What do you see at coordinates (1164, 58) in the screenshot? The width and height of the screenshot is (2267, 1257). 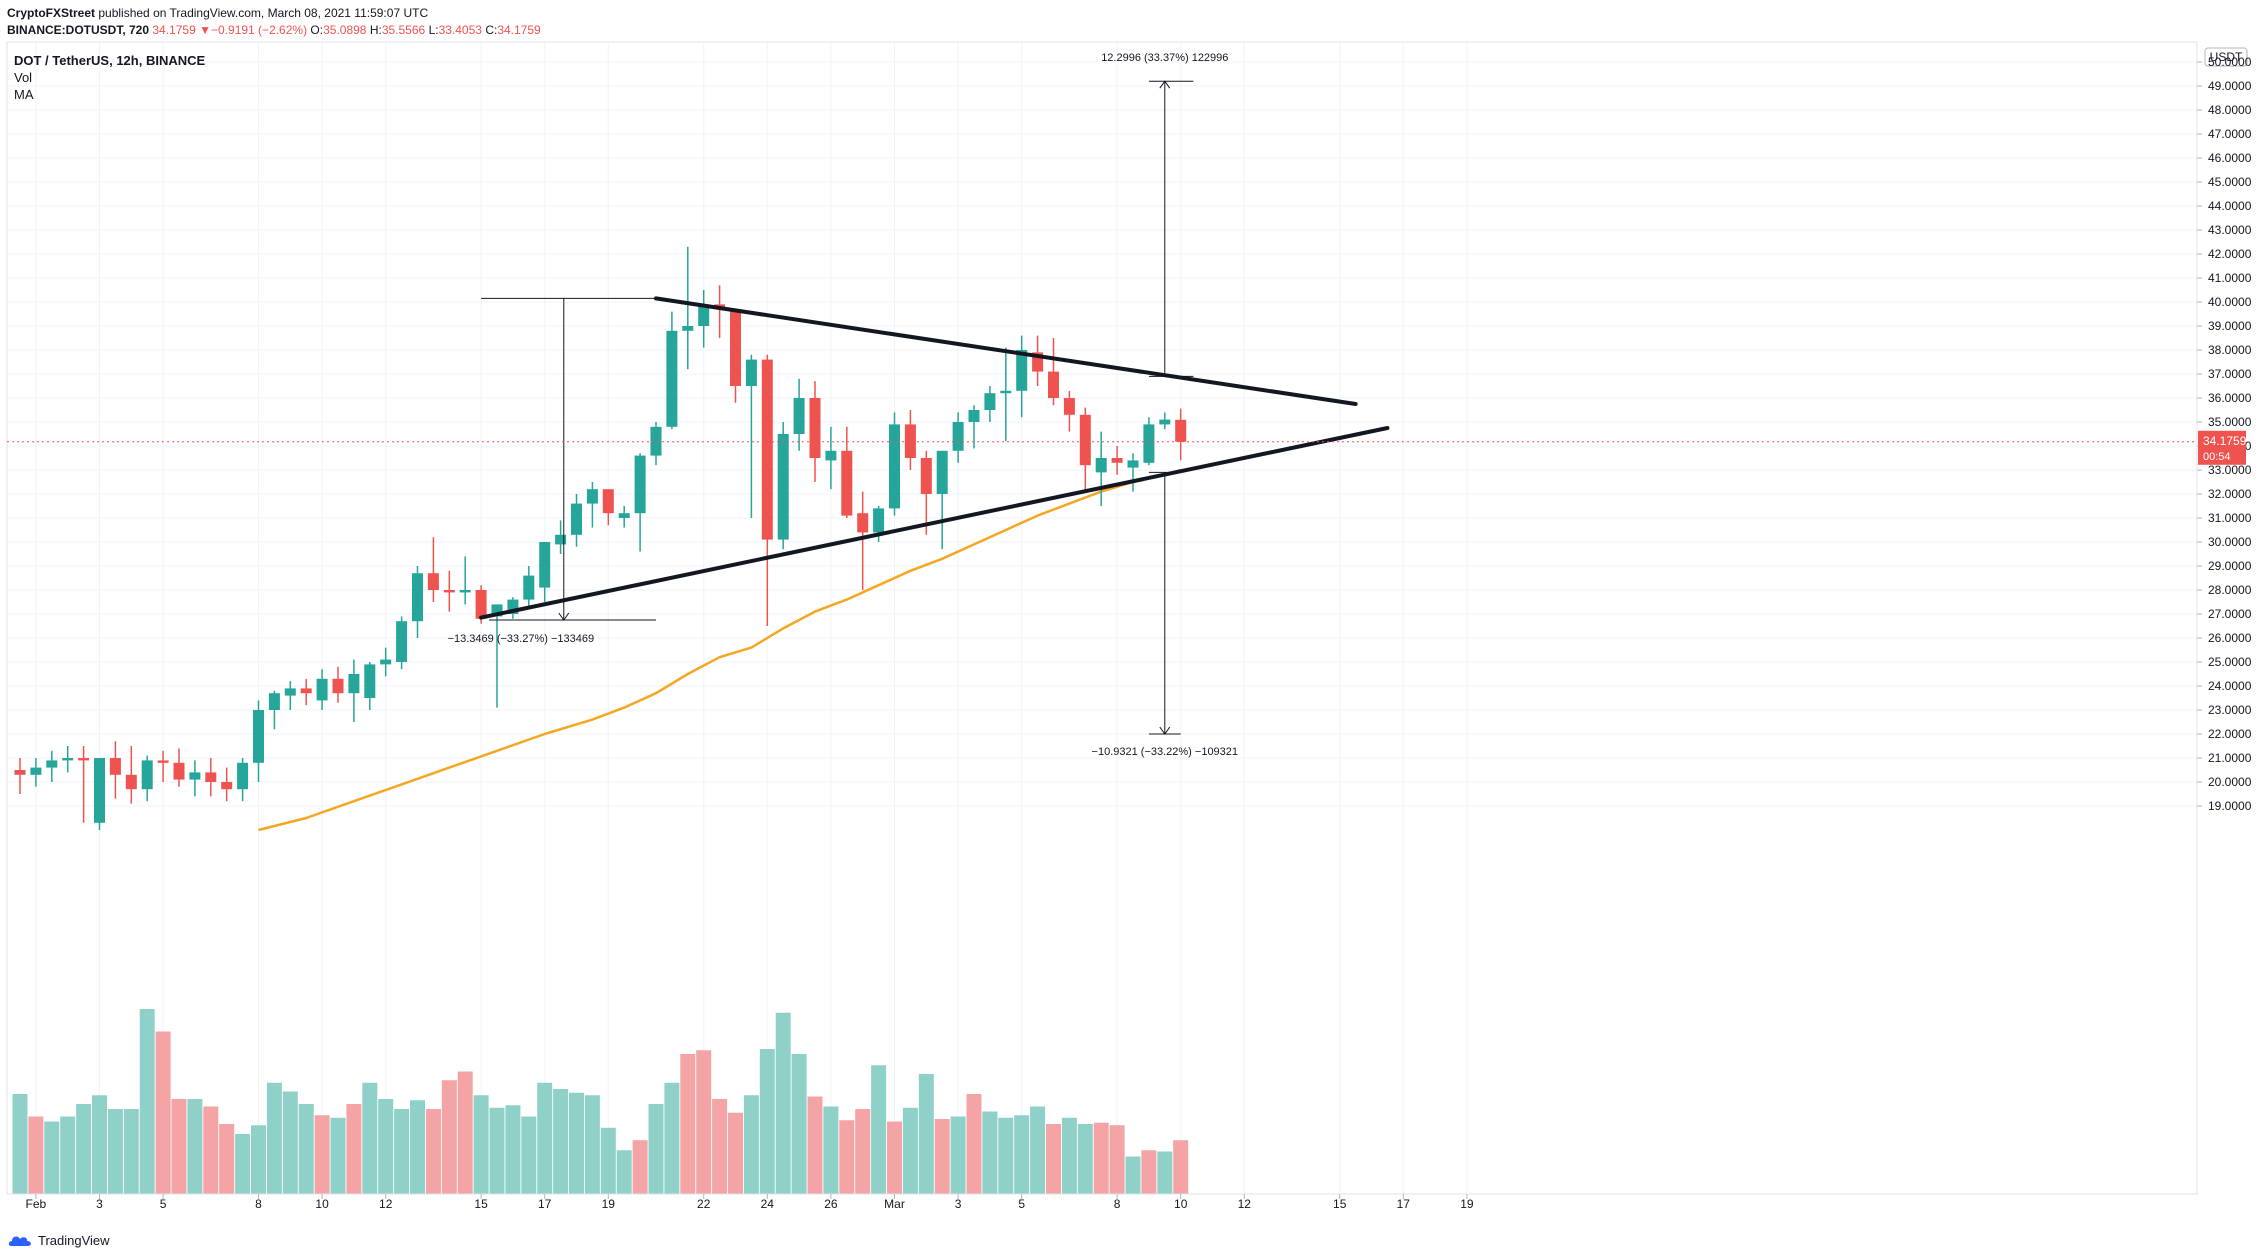 I see `measure-label: 12.2996 (33.37%) 122996` at bounding box center [1164, 58].